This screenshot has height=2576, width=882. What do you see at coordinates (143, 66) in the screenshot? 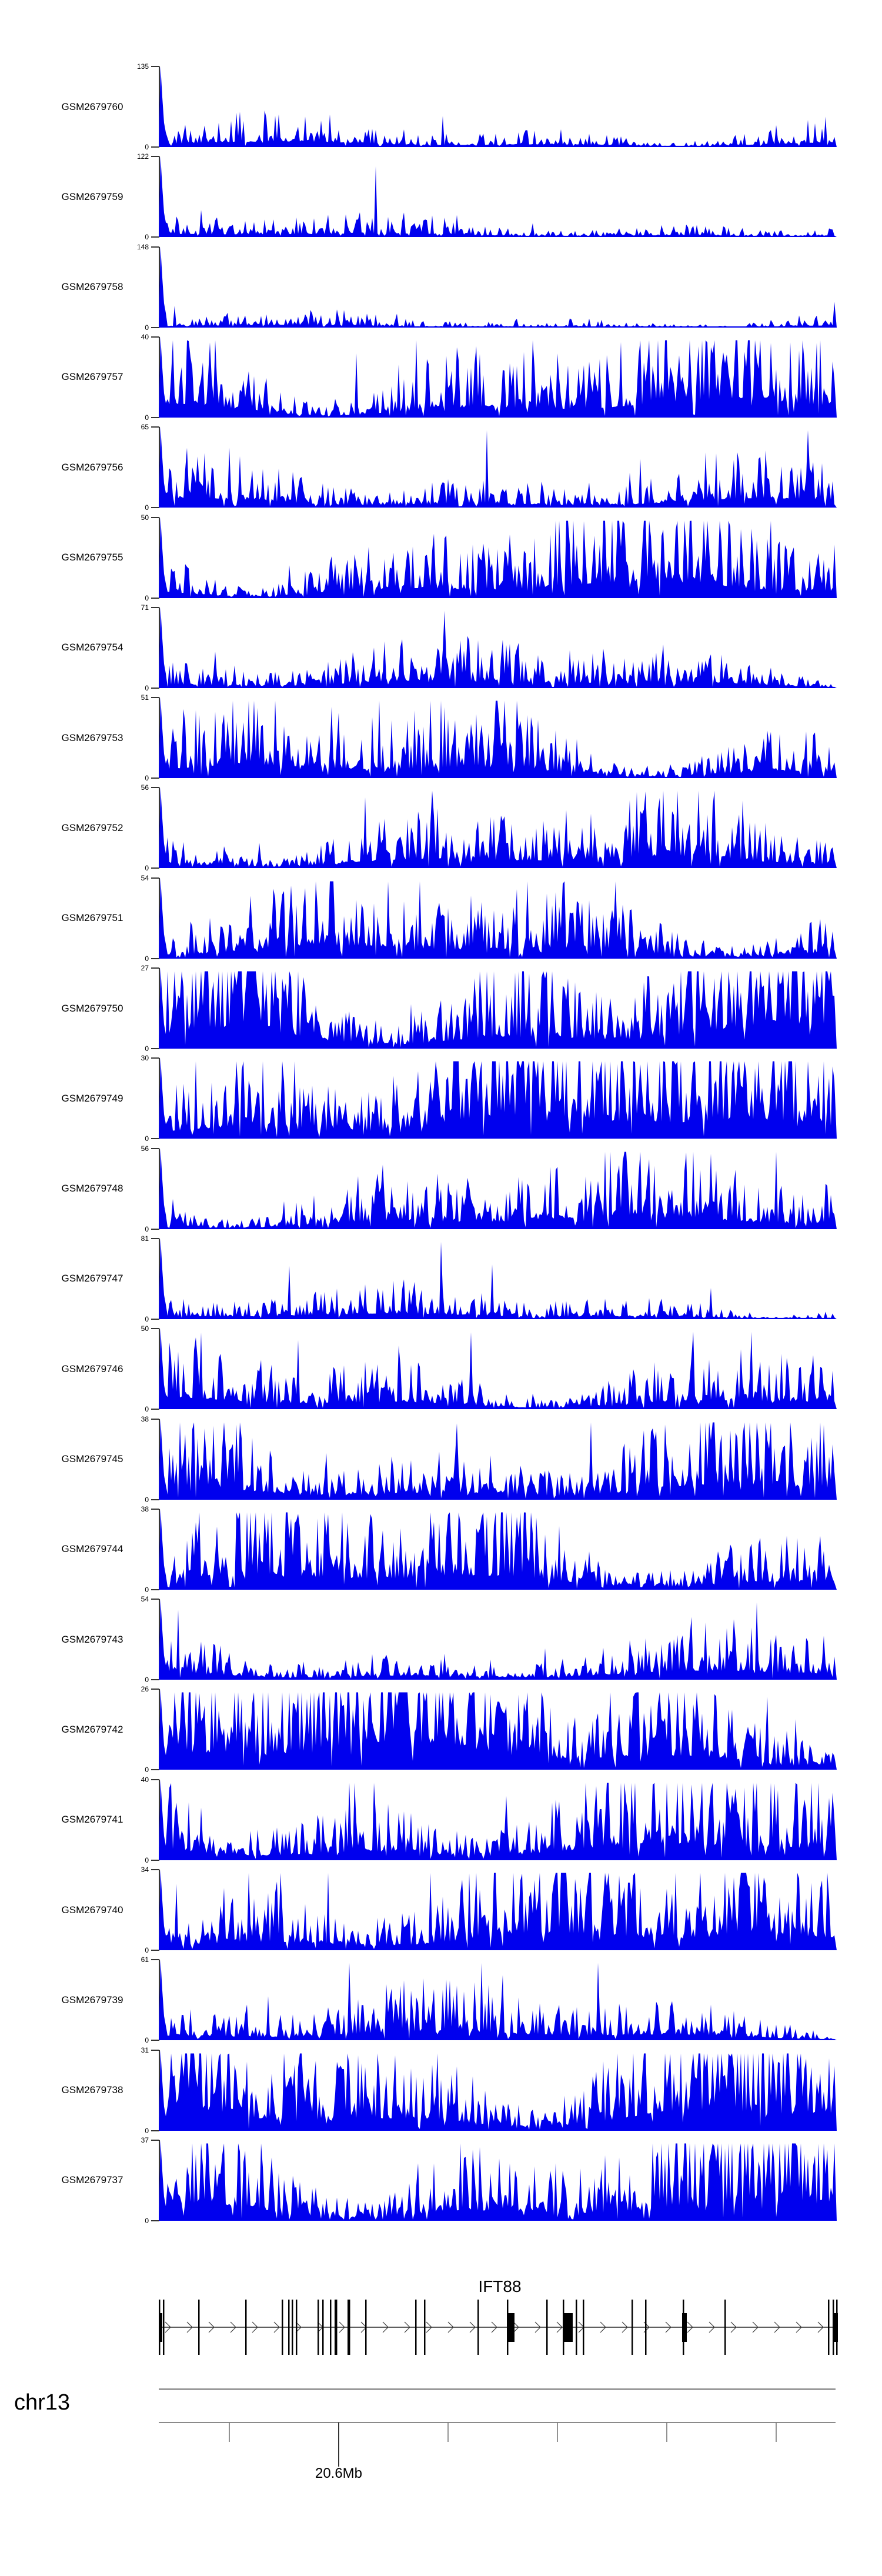
I see `y-max-label: 135` at bounding box center [143, 66].